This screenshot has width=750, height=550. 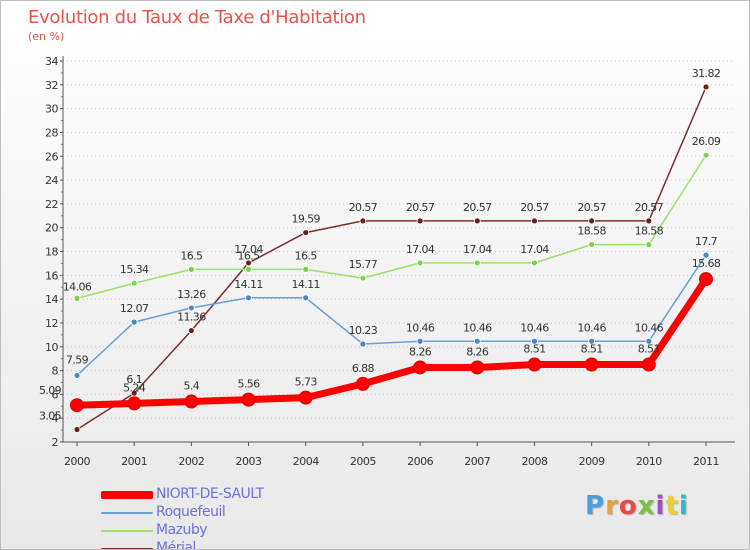 What do you see at coordinates (706, 141) in the screenshot?
I see `data-label: 26.09` at bounding box center [706, 141].